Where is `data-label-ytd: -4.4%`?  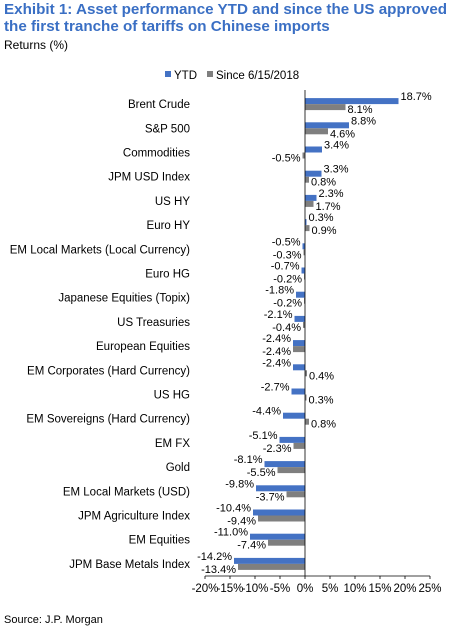 data-label-ytd: -4.4% is located at coordinates (266, 412).